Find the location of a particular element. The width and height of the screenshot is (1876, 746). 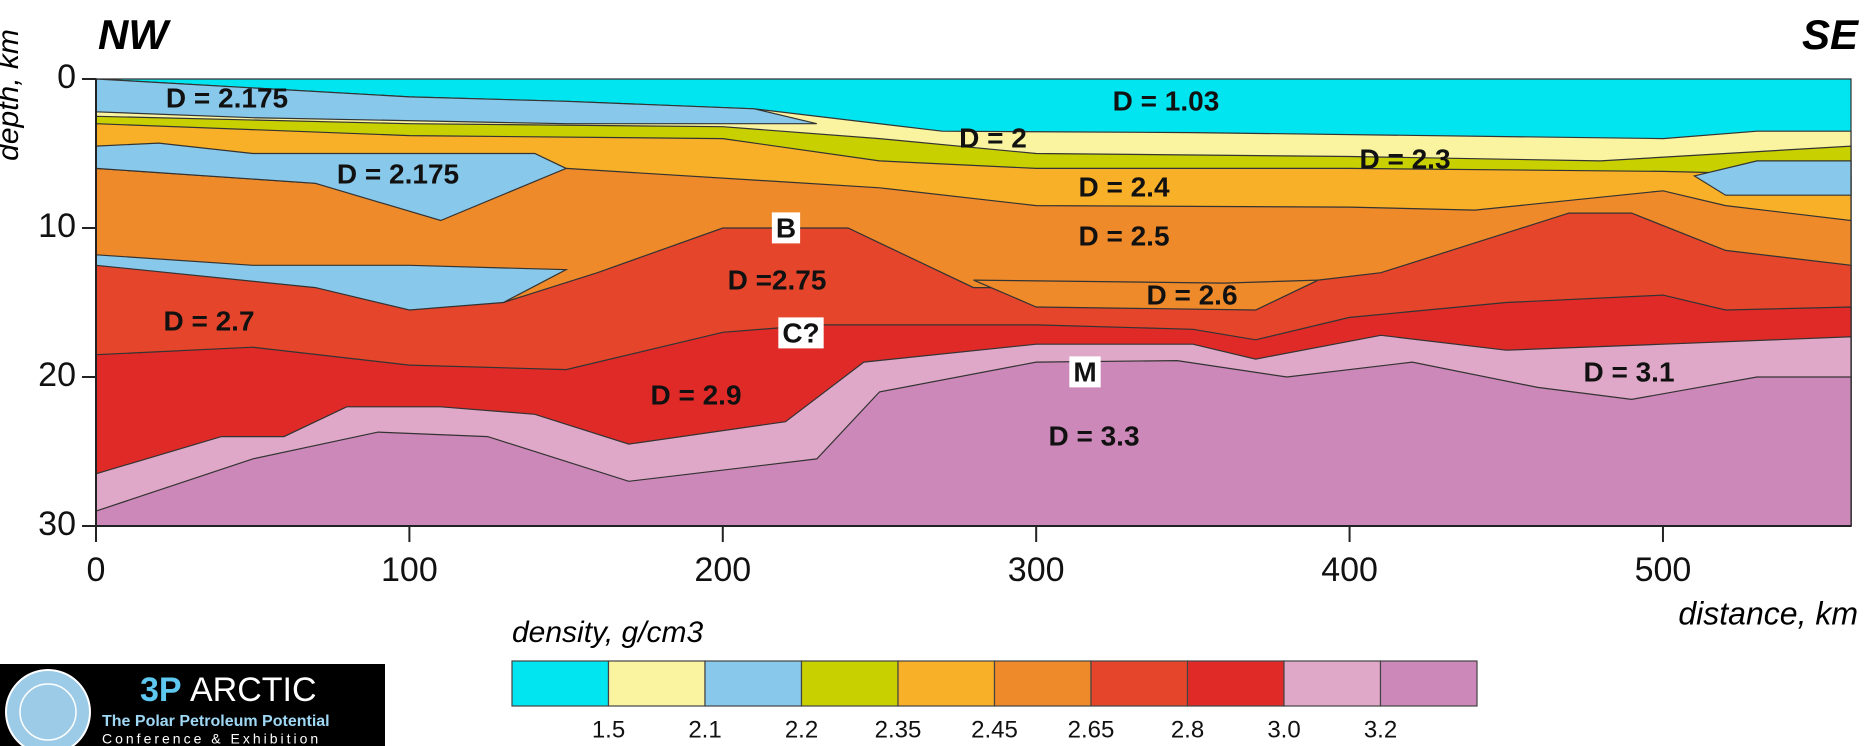

annotation: C? is located at coordinates (800, 332).